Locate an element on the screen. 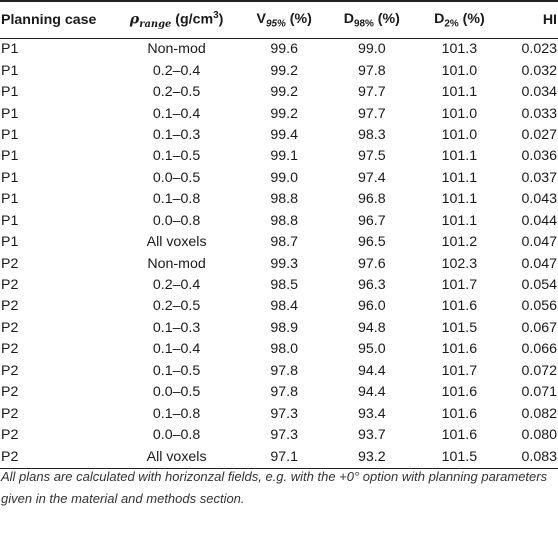 Image resolution: width=558 pixels, height=536 pixels. cell-hi: 0.082 is located at coordinates (539, 413).